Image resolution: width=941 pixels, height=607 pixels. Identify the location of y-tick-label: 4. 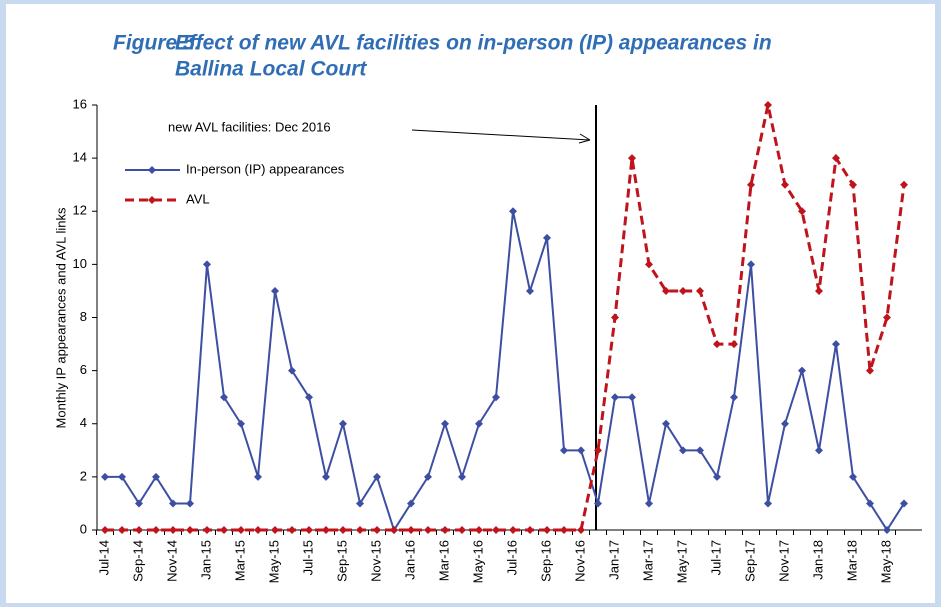
(83, 422).